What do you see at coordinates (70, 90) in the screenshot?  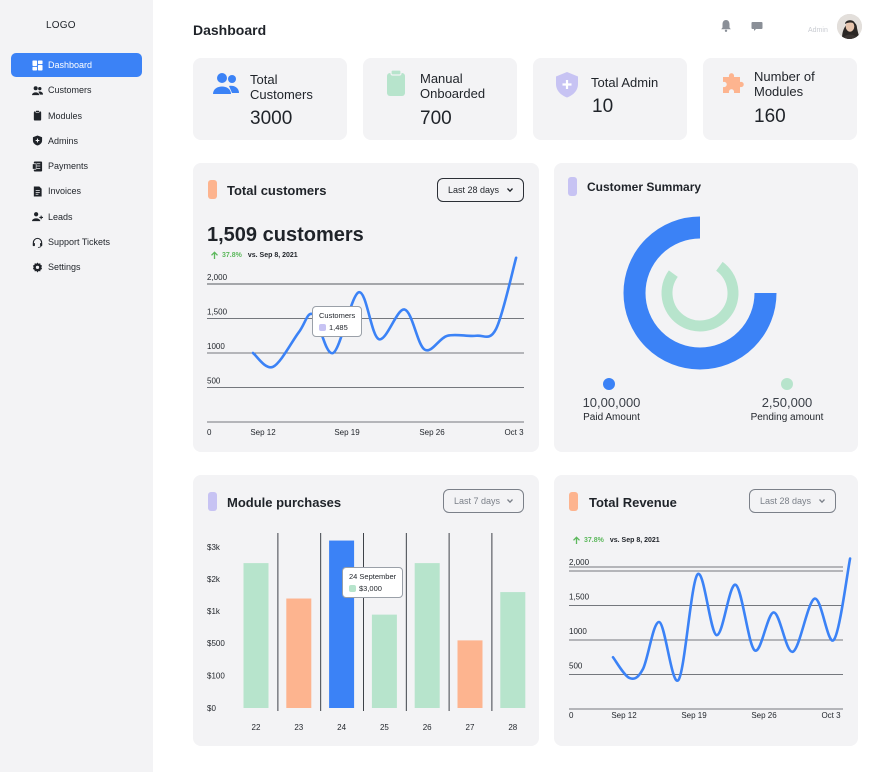 I see `sidebar-item-label: Customers` at bounding box center [70, 90].